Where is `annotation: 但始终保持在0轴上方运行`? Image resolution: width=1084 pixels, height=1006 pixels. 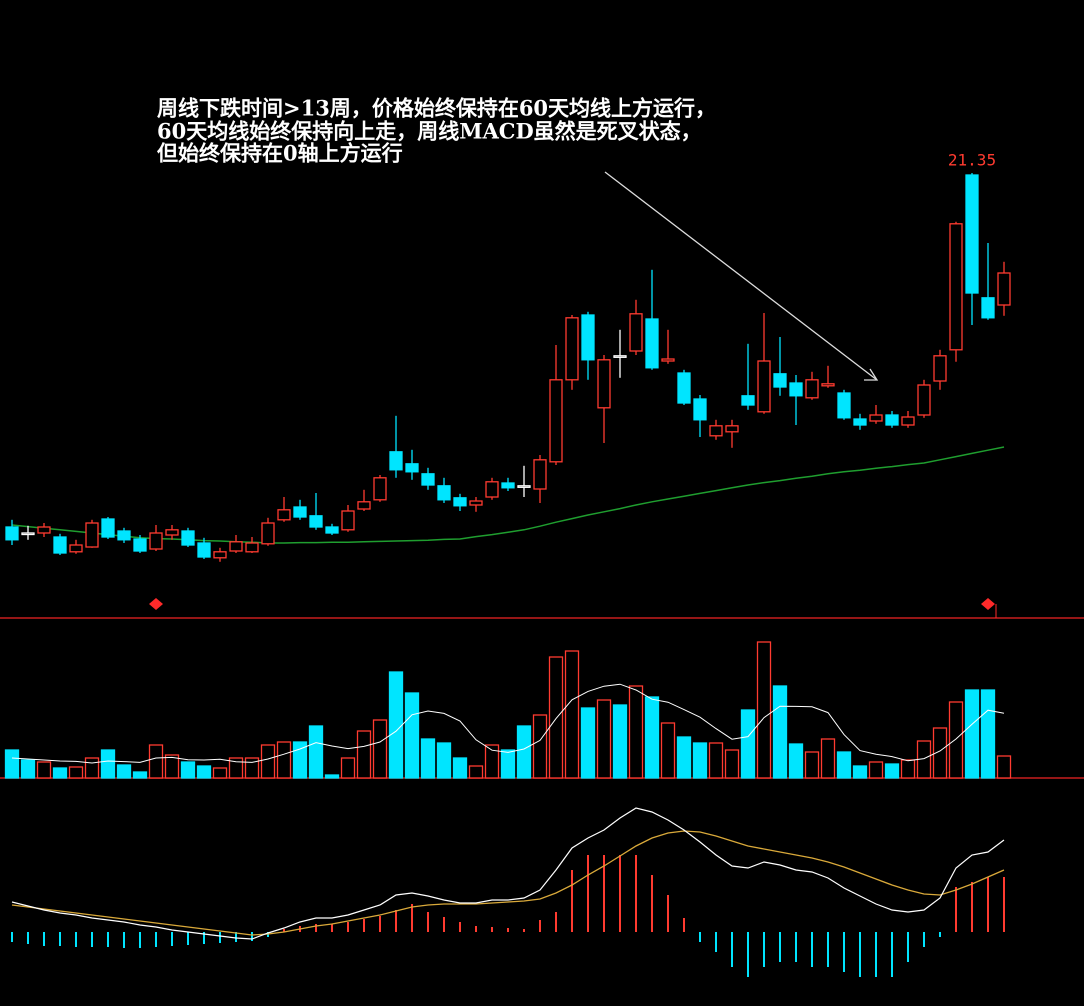 annotation: 但始终保持在0轴上方运行 is located at coordinates (280, 153).